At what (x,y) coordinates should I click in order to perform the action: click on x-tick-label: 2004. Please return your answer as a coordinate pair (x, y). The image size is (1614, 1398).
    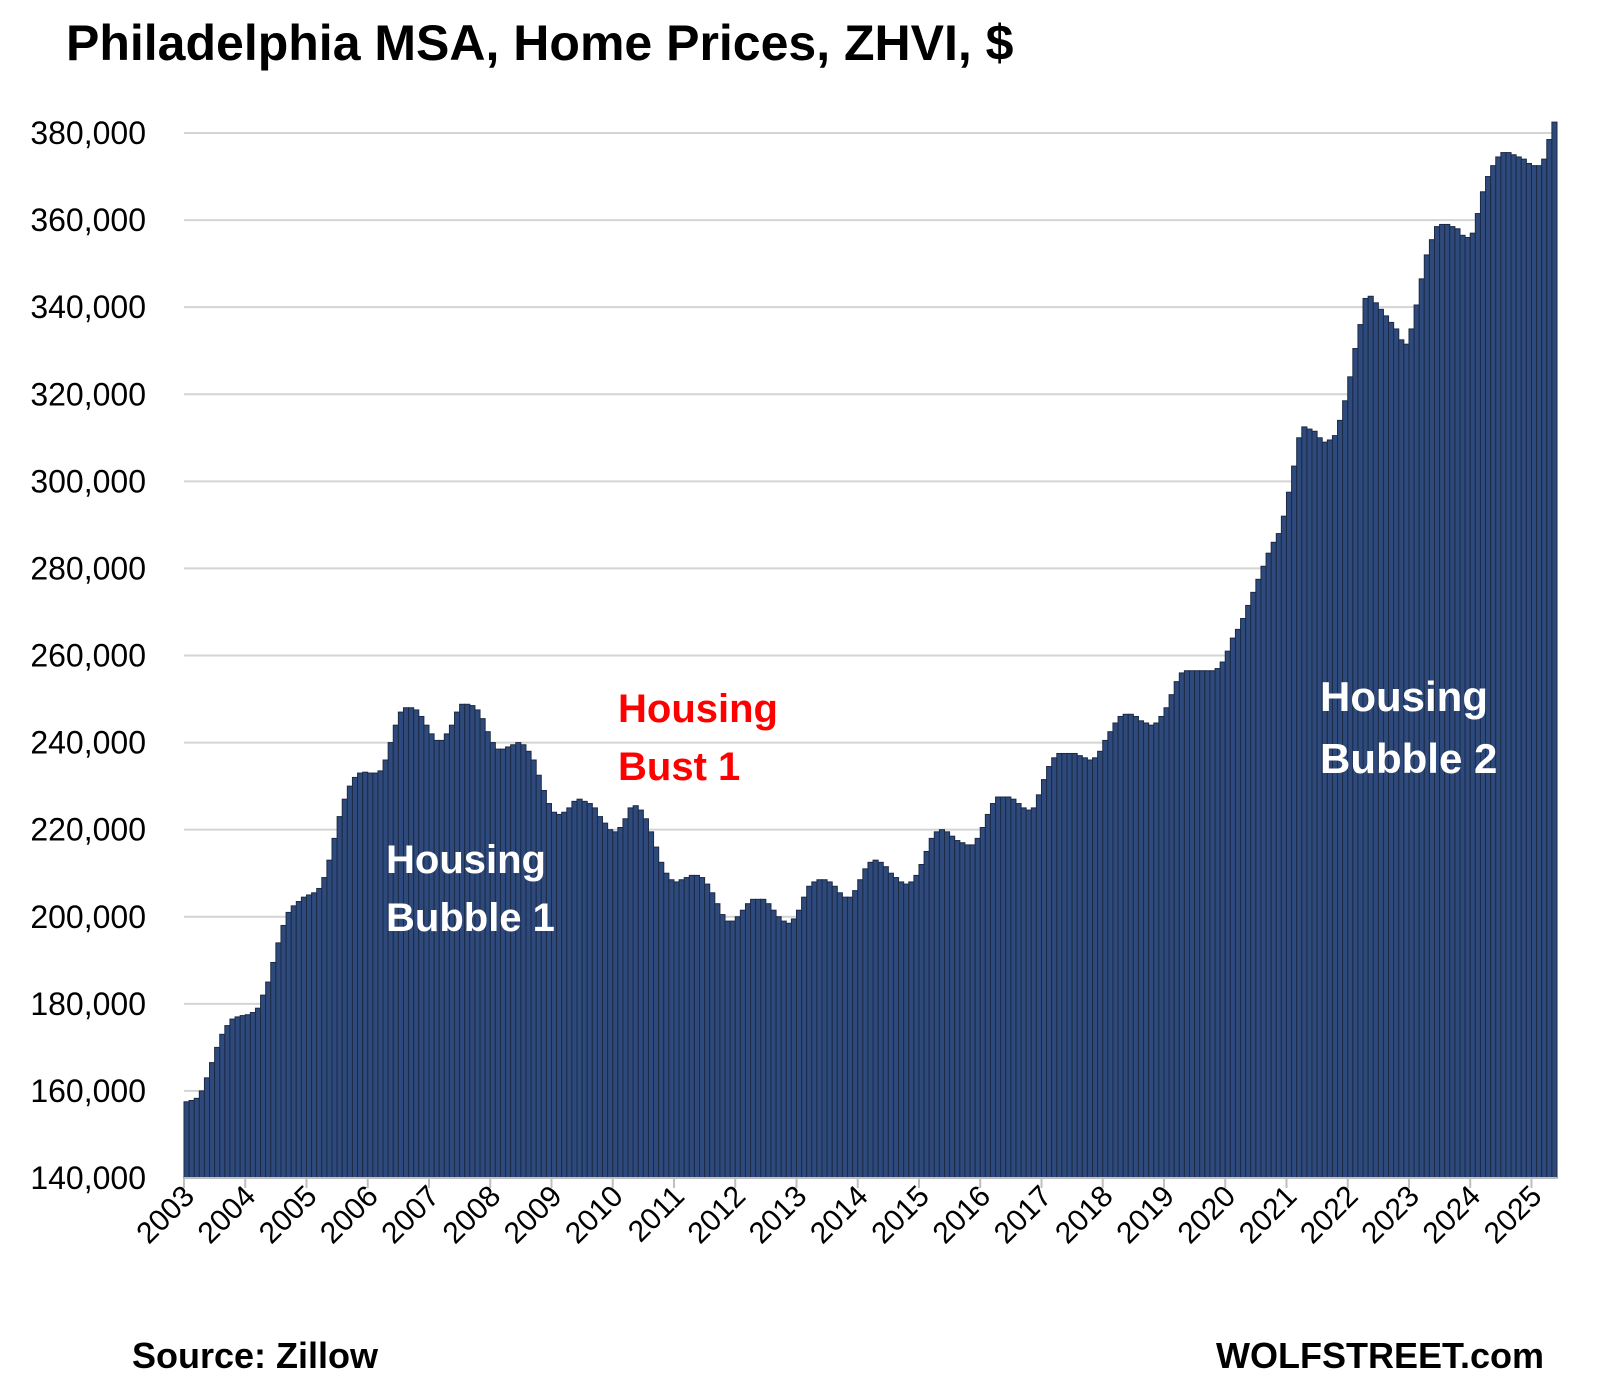
    Looking at the image, I should click on (227, 1215).